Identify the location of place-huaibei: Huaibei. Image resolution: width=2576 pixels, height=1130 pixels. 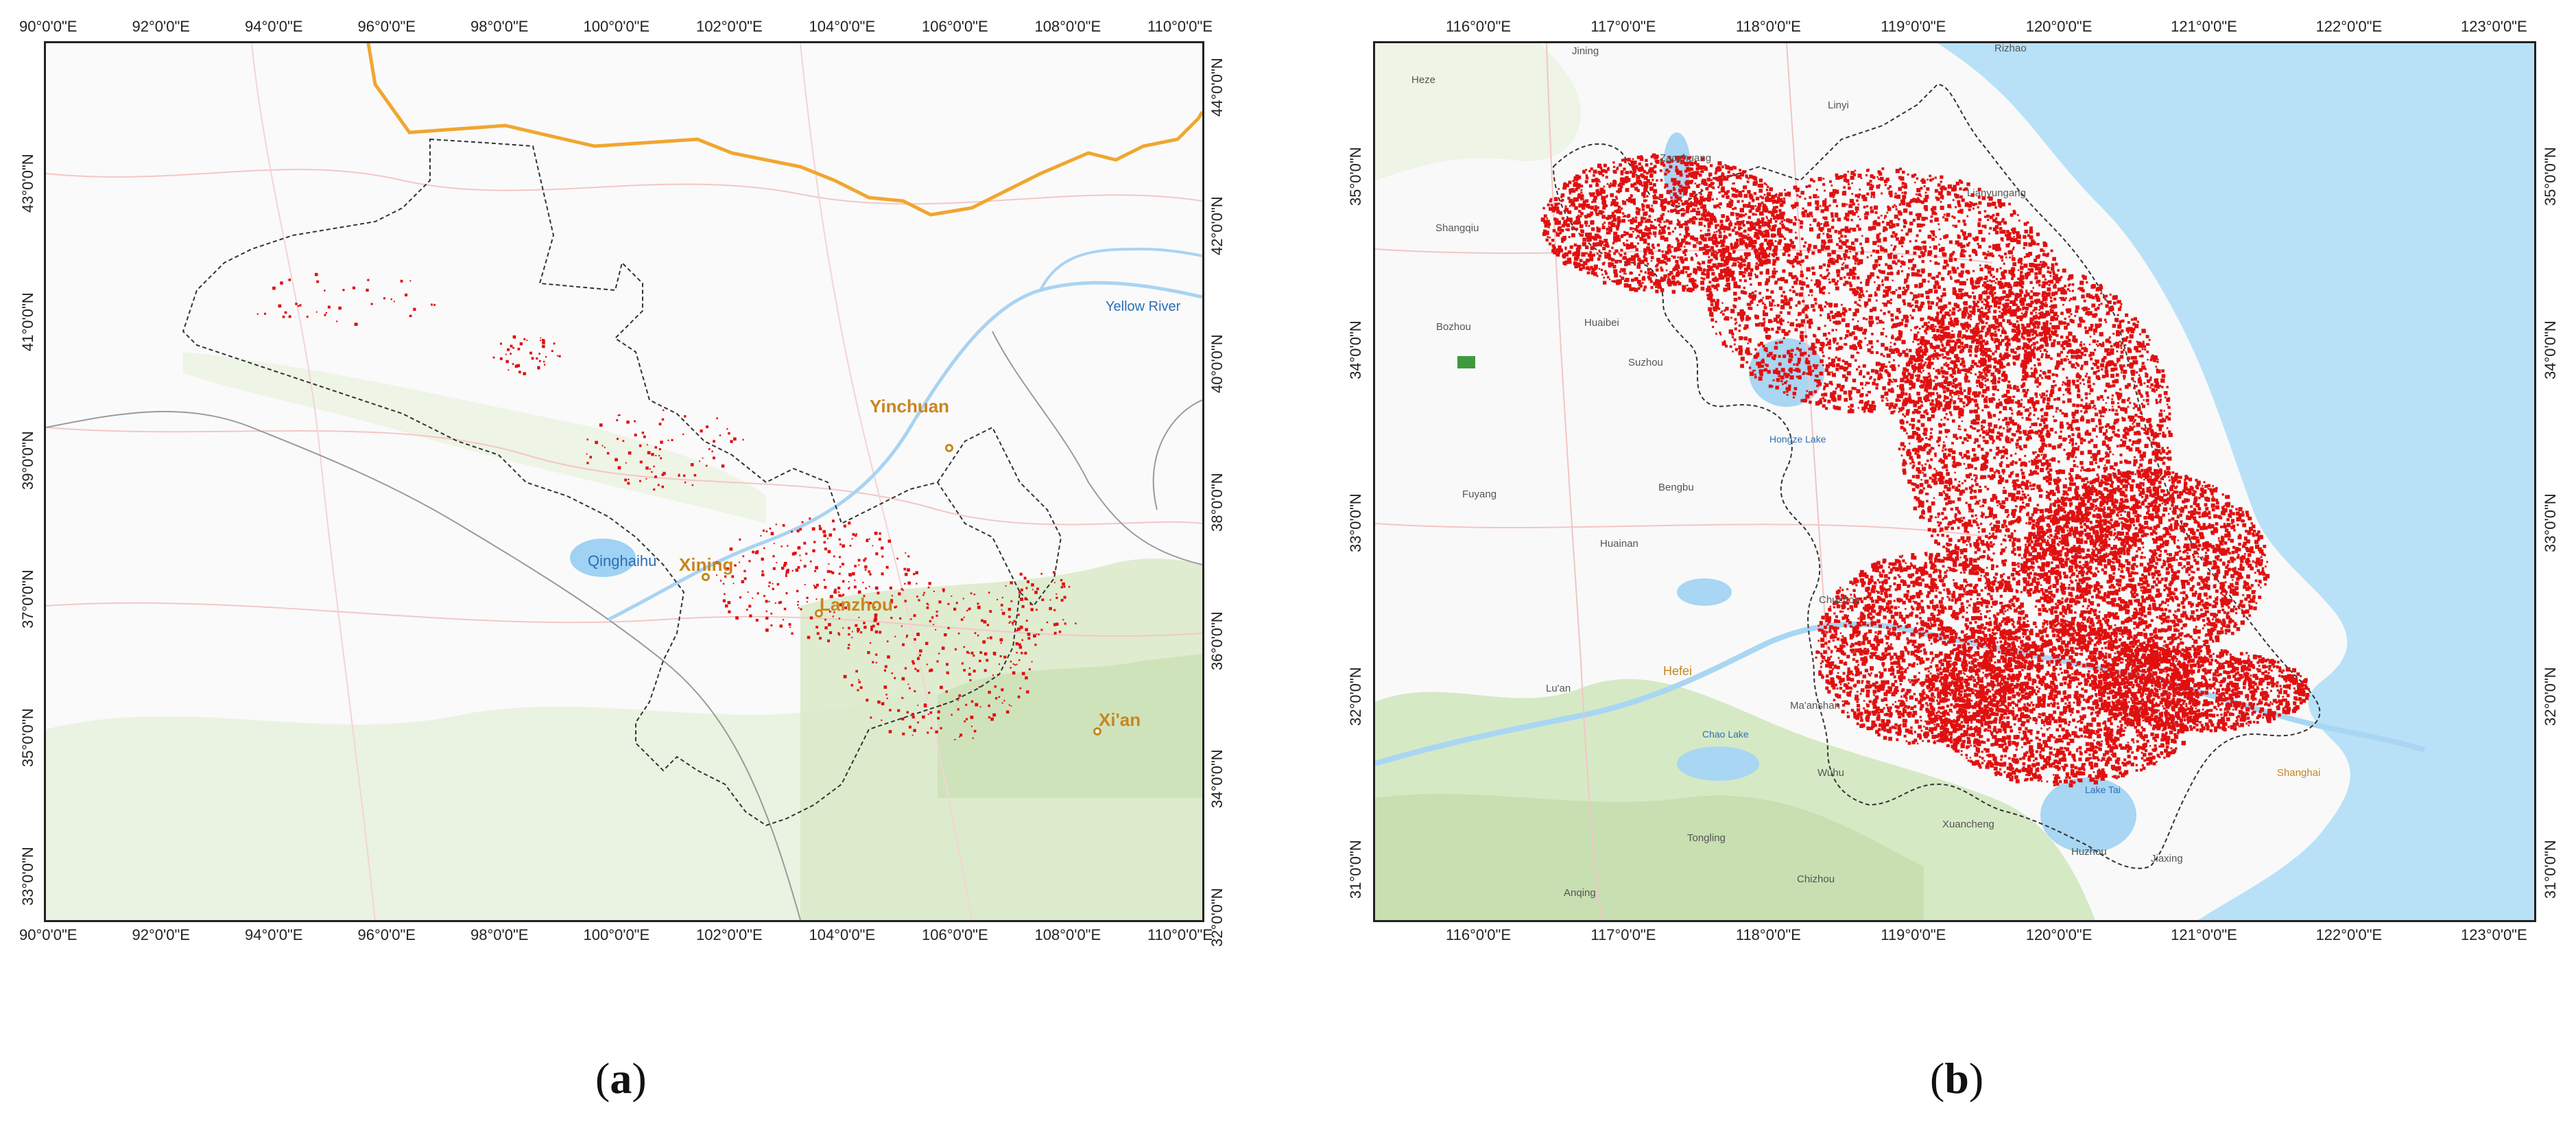
(1601, 323).